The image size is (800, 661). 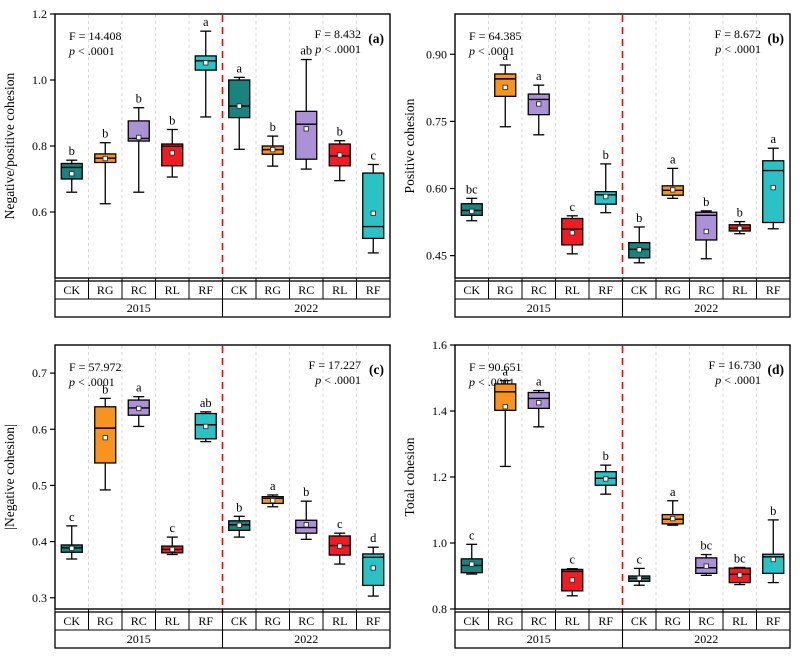 I want to click on y-axis-label: Total cohesion, so click(x=409, y=476).